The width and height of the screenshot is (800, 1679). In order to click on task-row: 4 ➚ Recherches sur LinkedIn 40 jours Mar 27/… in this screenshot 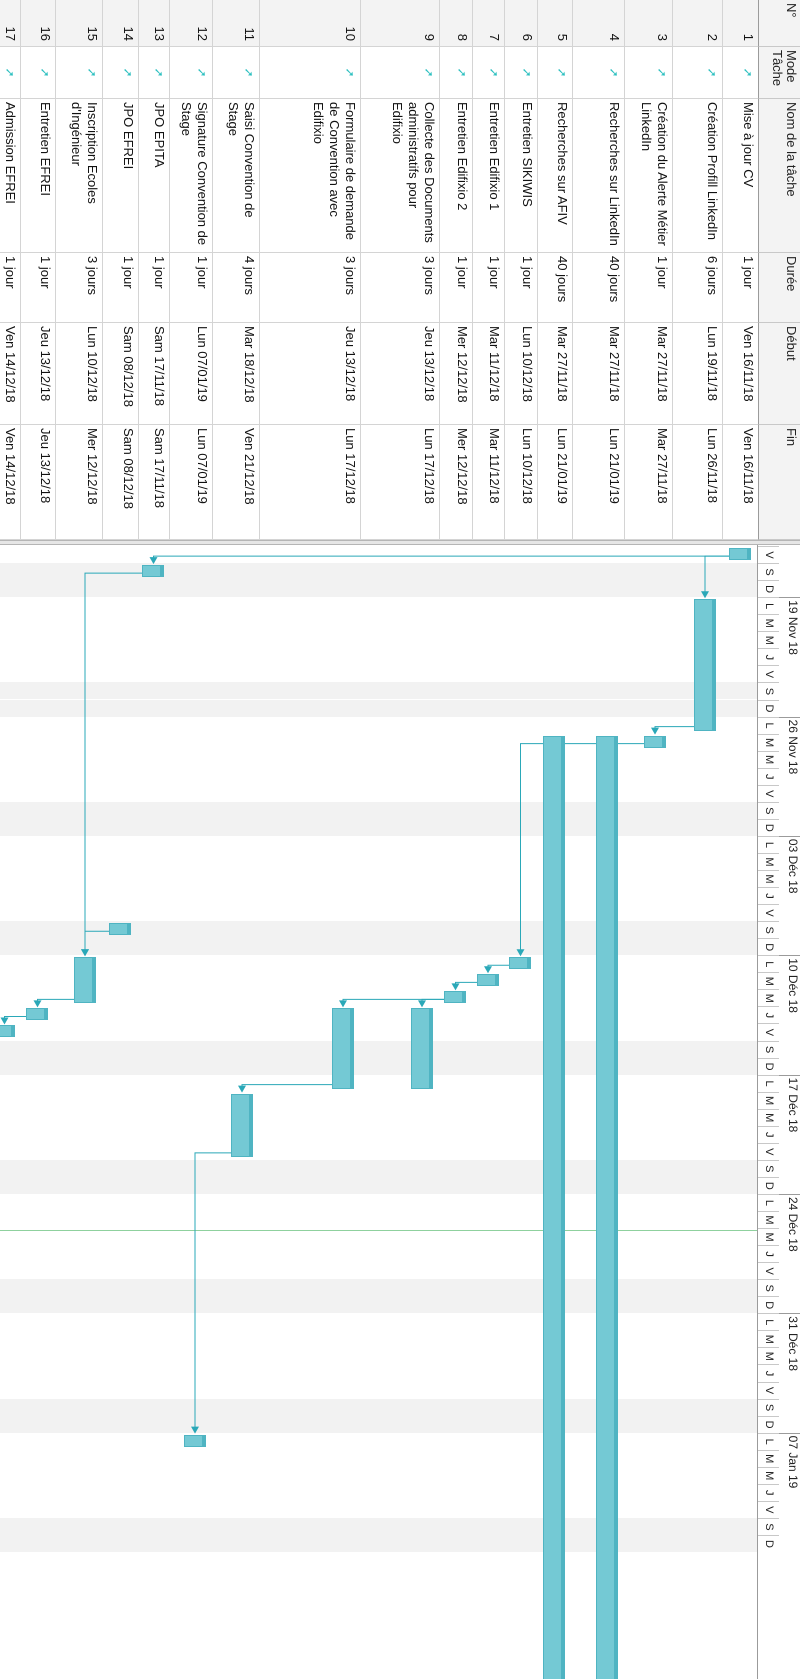, I will do `click(598, 270)`.